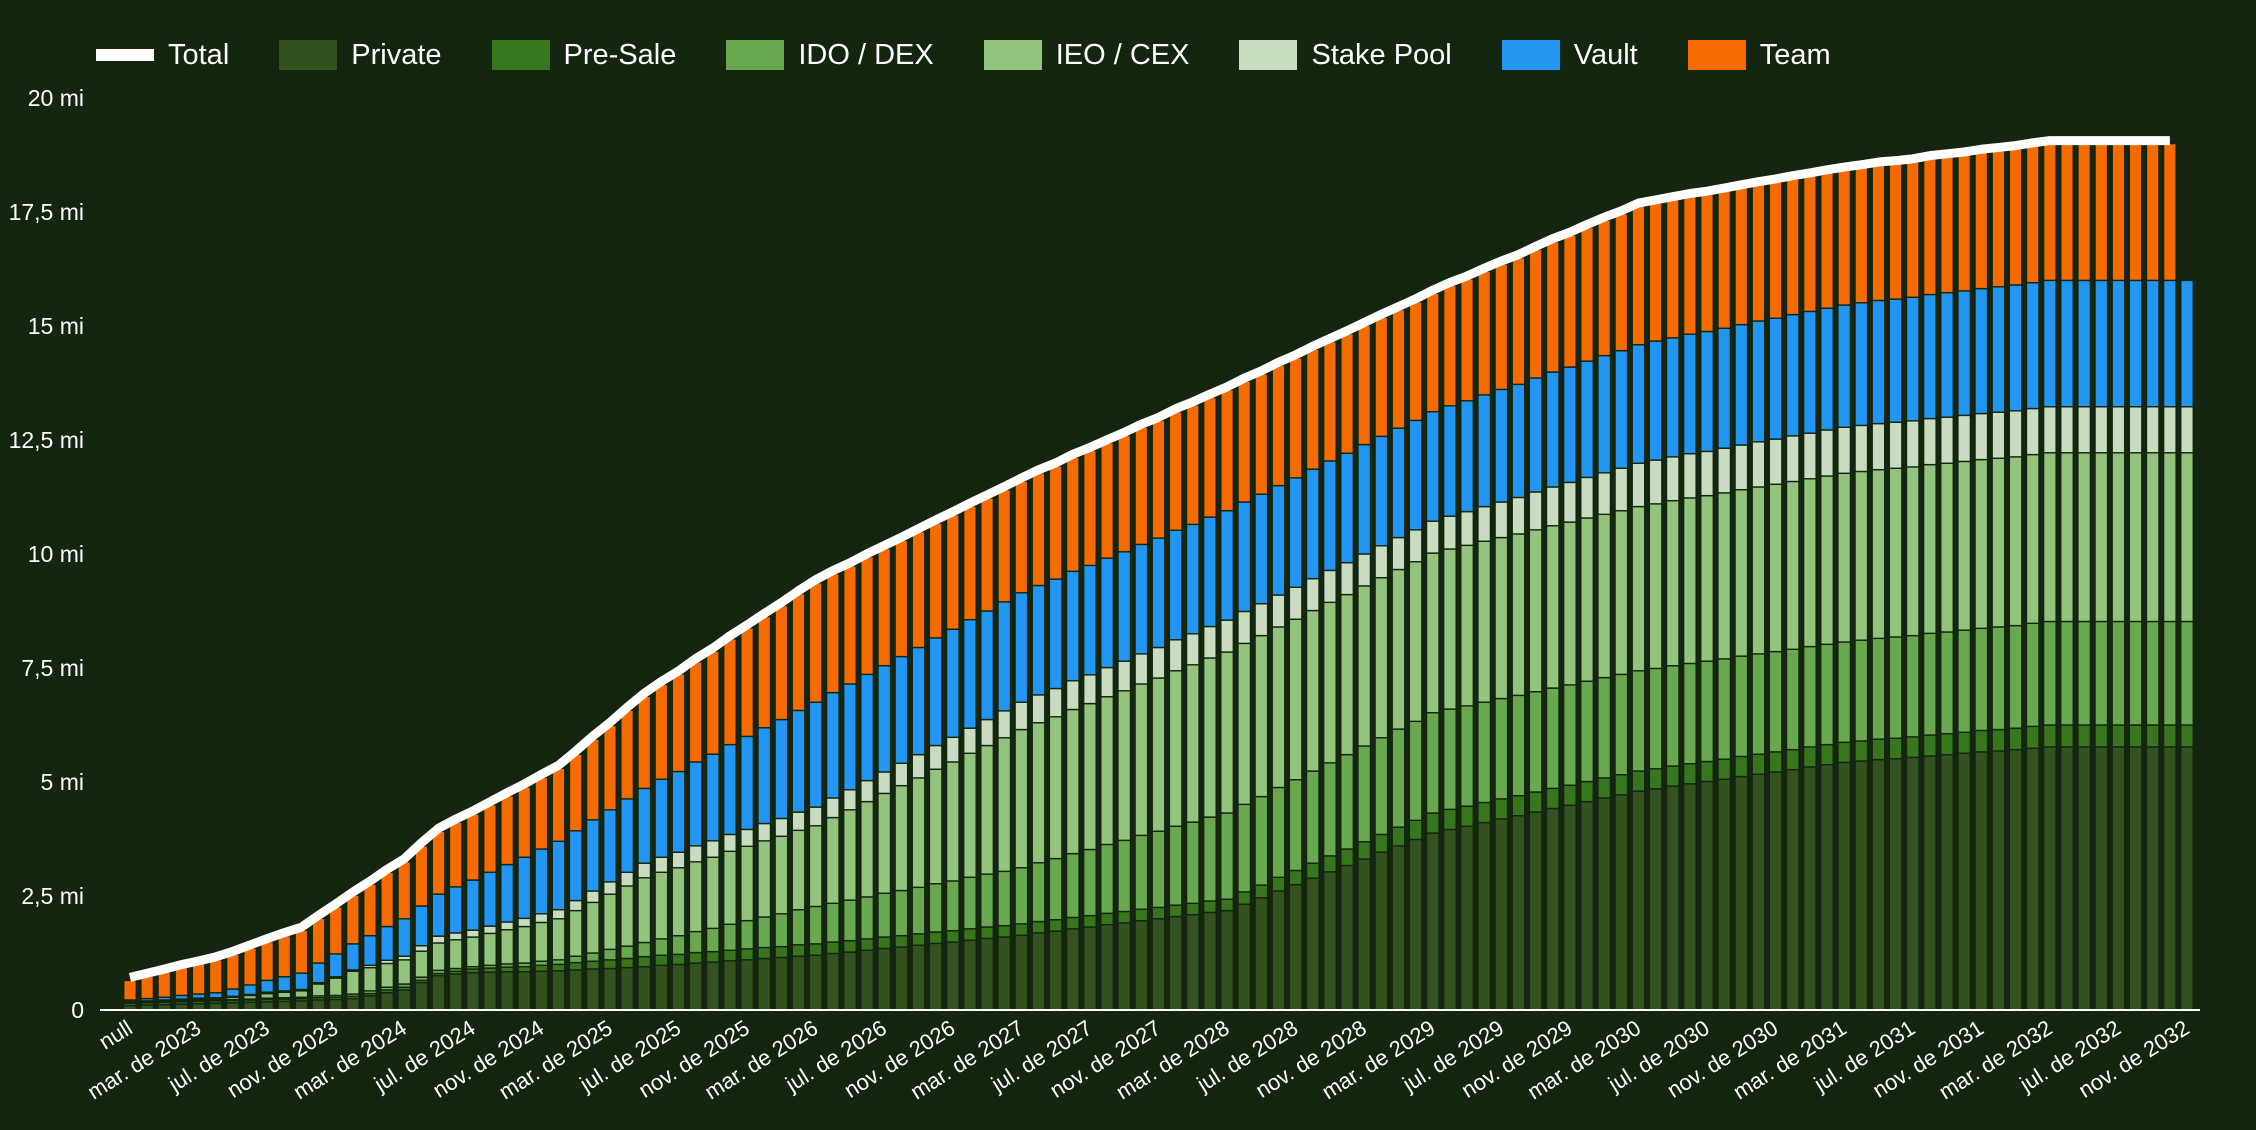 This screenshot has height=1130, width=2256. Describe the element at coordinates (52, 668) in the screenshot. I see `y-tick-label: 7,5 mi` at that location.